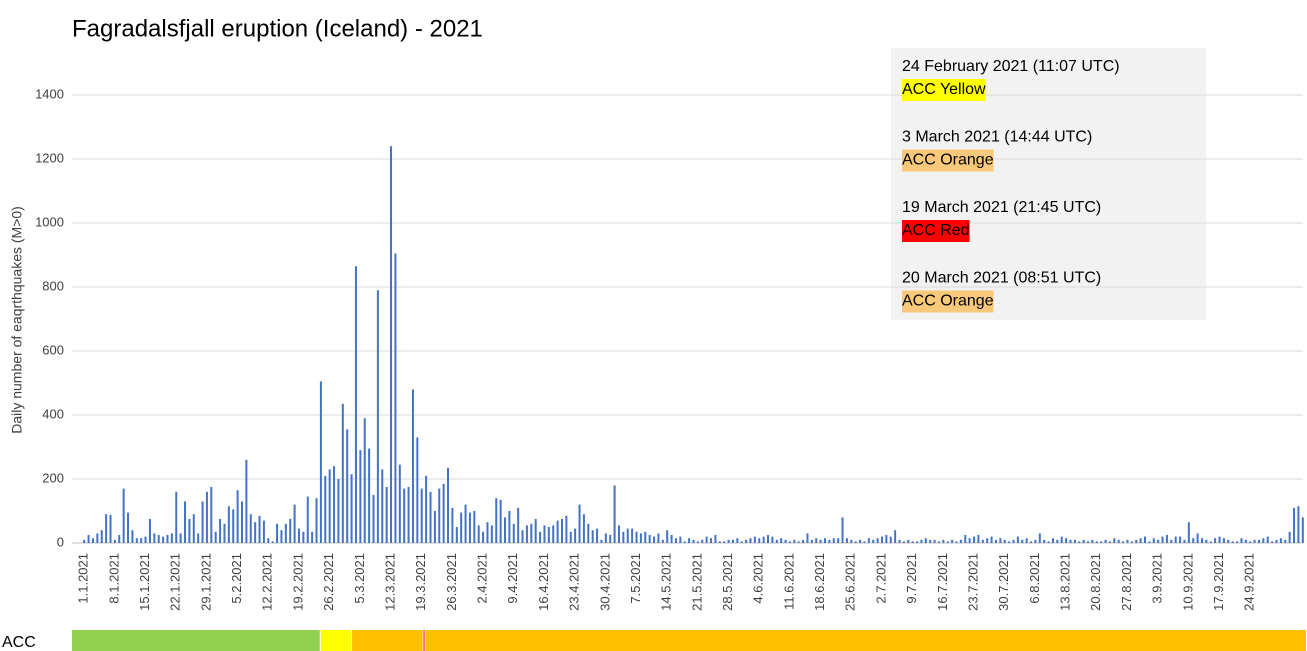 This screenshot has width=1307, height=651. What do you see at coordinates (1126, 582) in the screenshot?
I see `x-tick-label: 27.8.2021` at bounding box center [1126, 582].